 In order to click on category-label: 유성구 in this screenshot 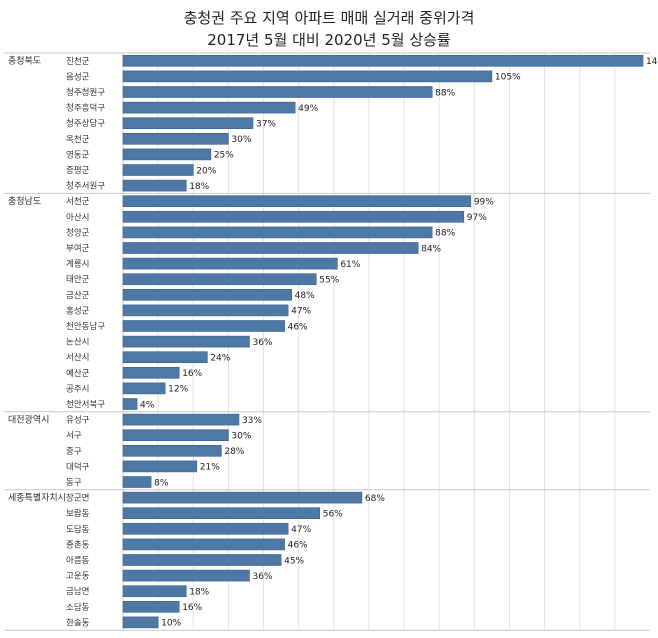, I will do `click(78, 421)`.